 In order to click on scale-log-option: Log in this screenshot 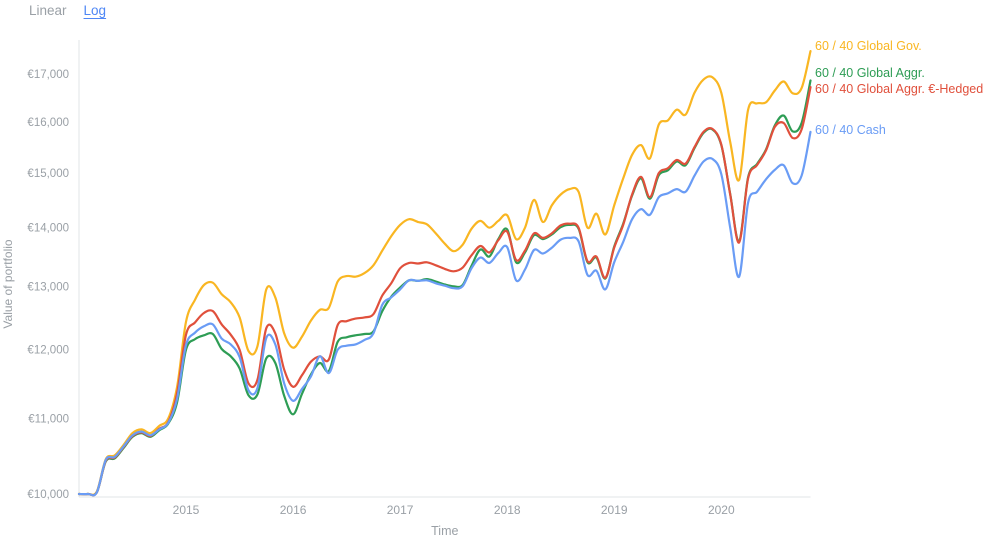, I will do `click(95, 10)`.